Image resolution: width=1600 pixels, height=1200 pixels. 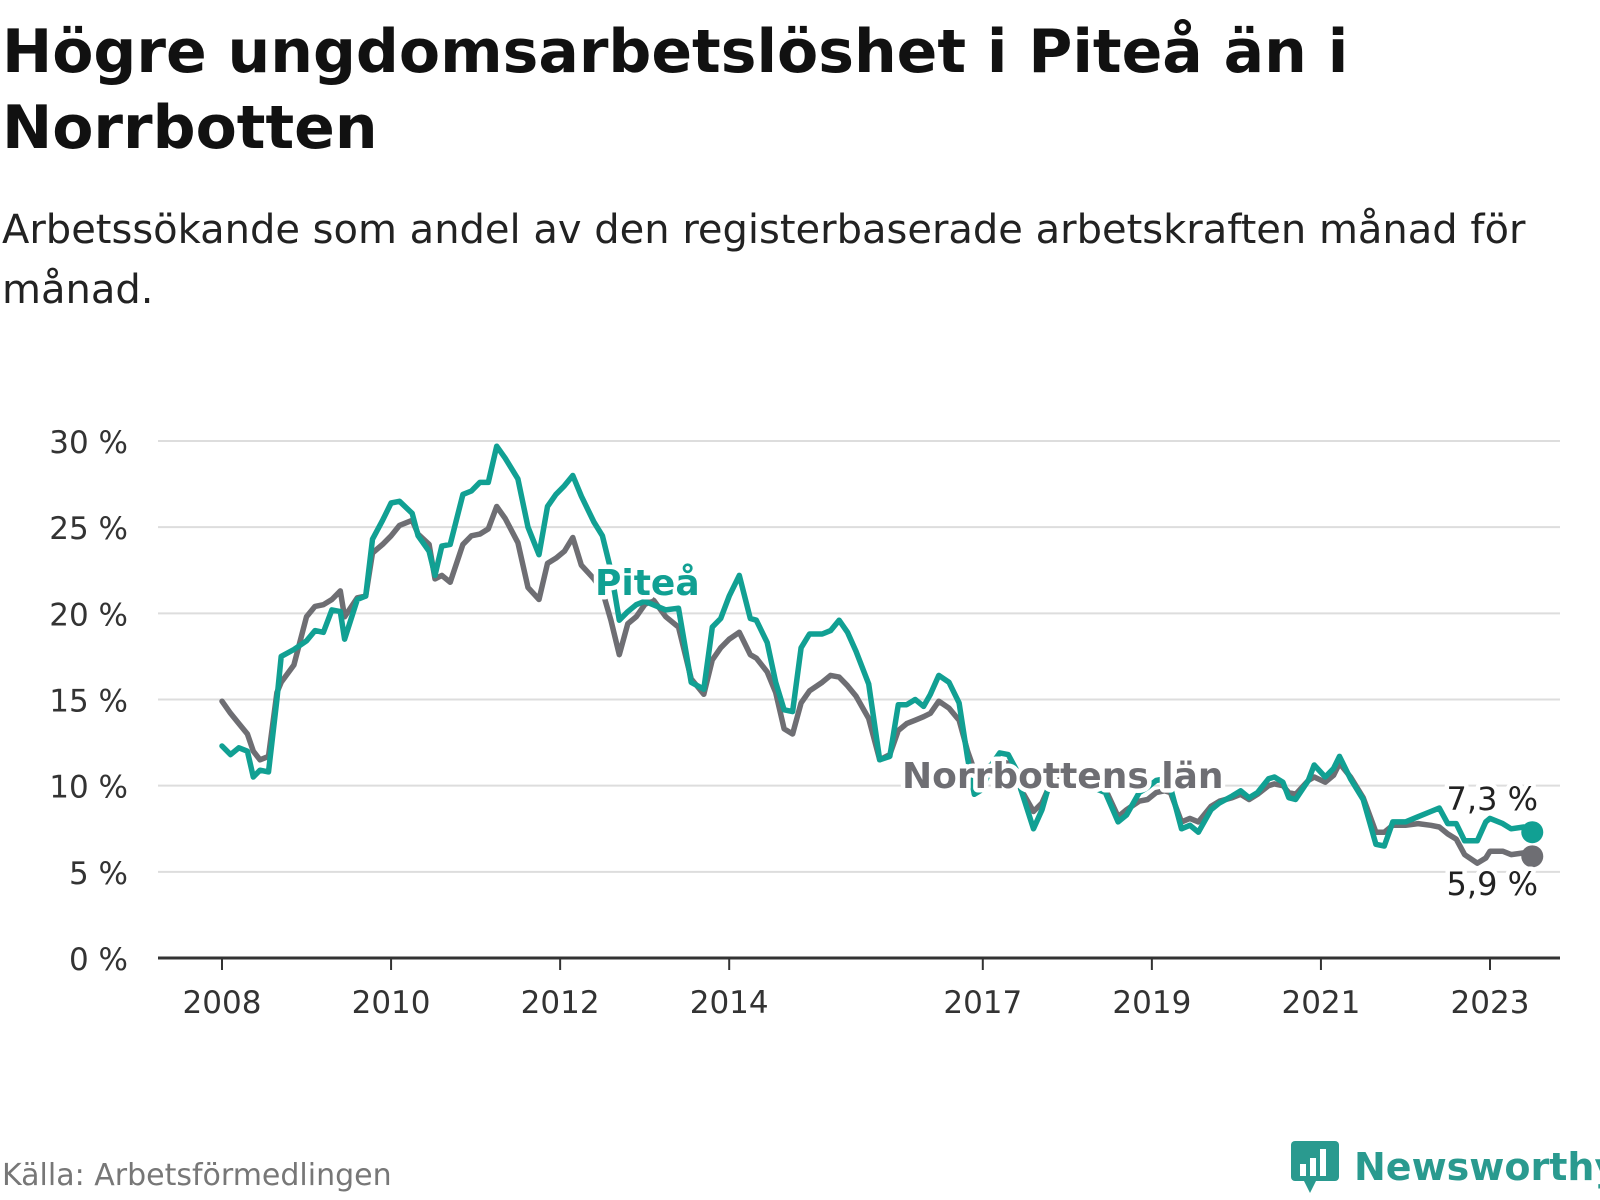 I want to click on newsworthy-logo-icon, so click(x=1315, y=1167).